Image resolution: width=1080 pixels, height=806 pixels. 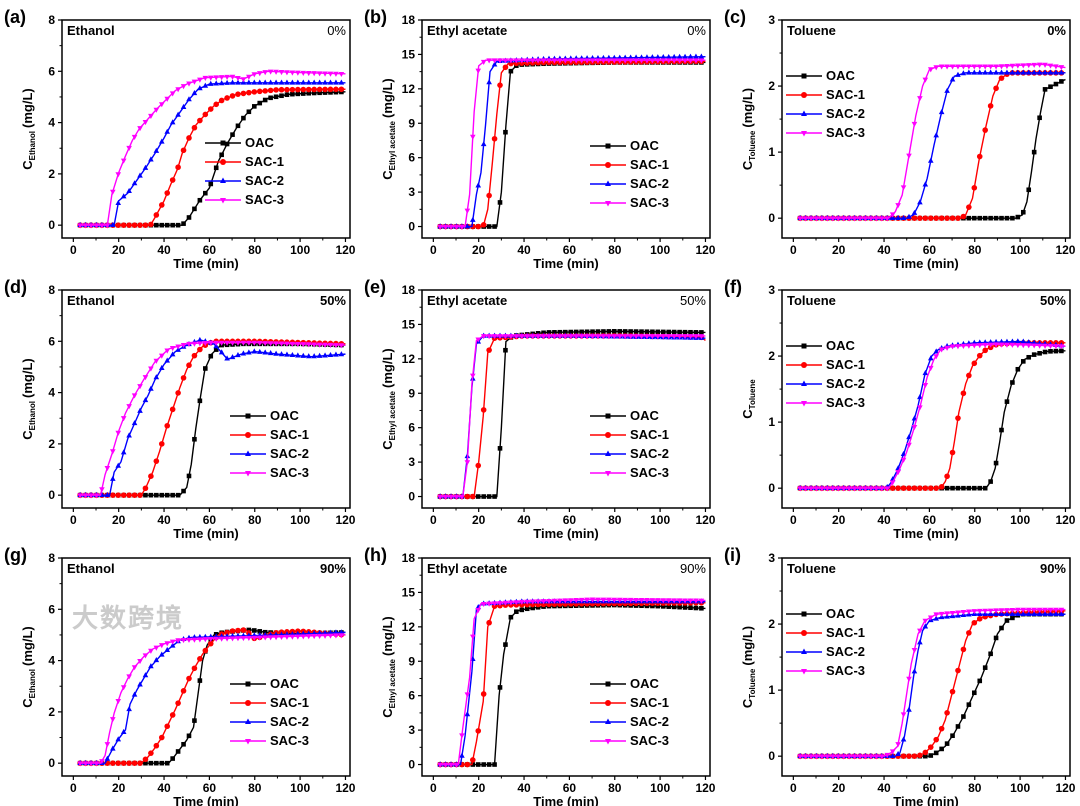 I want to click on chart-title: Toluene, so click(x=811, y=30).